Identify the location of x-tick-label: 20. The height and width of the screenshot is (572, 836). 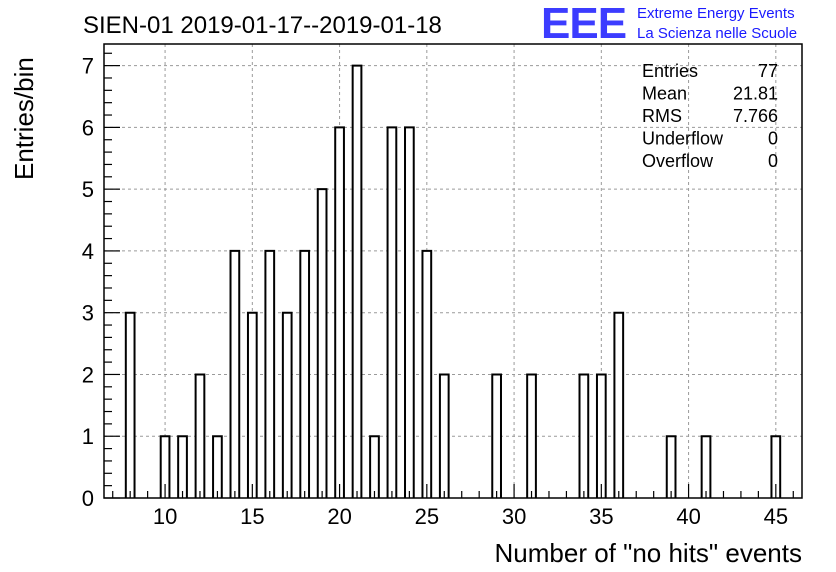
(339, 516).